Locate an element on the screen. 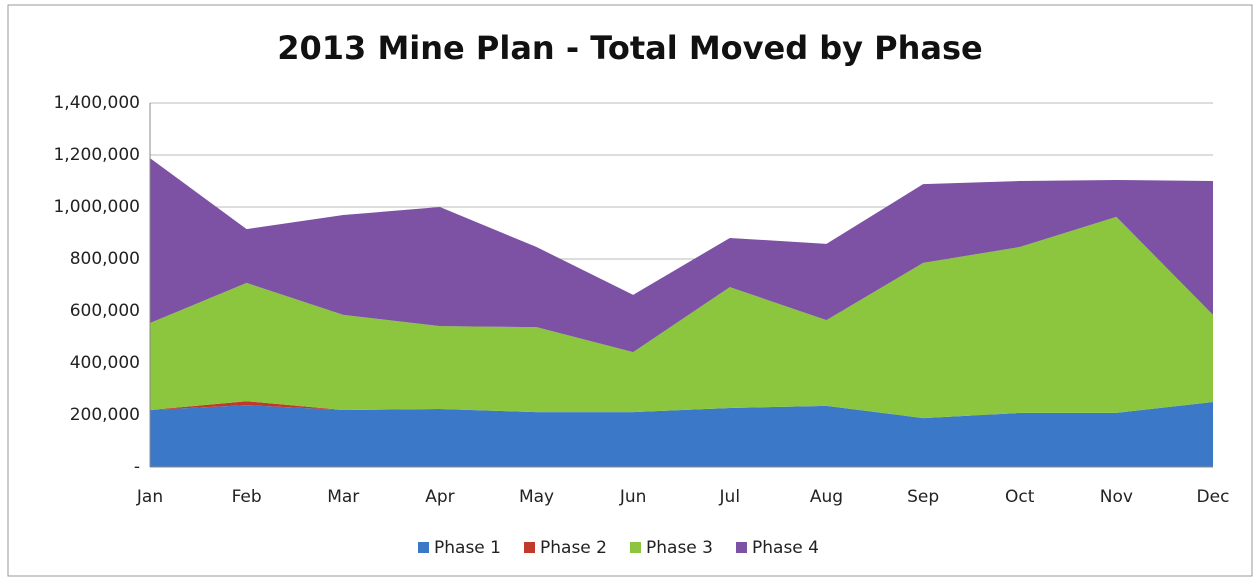  x-tick-label: Oct is located at coordinates (1020, 497).